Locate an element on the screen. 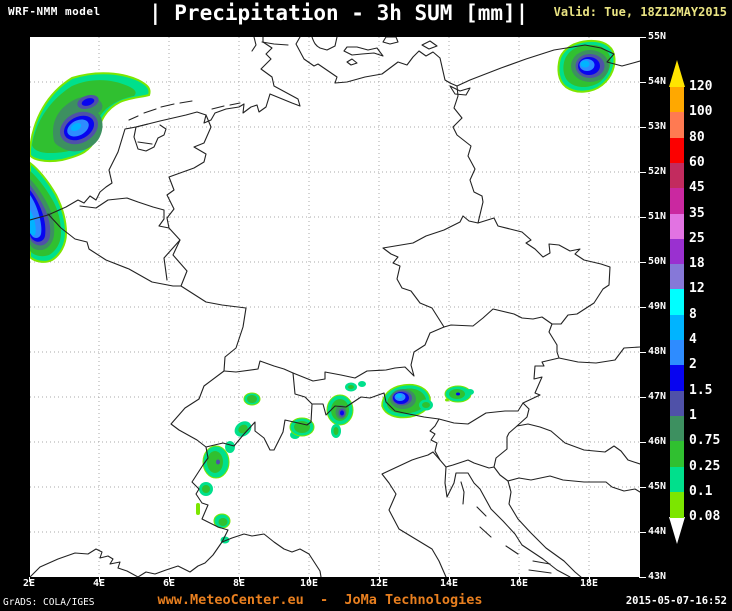 The image size is (732, 611). valid-time-label: Valid: Tue, 18Z12MAY2015 is located at coordinates (640, 12).